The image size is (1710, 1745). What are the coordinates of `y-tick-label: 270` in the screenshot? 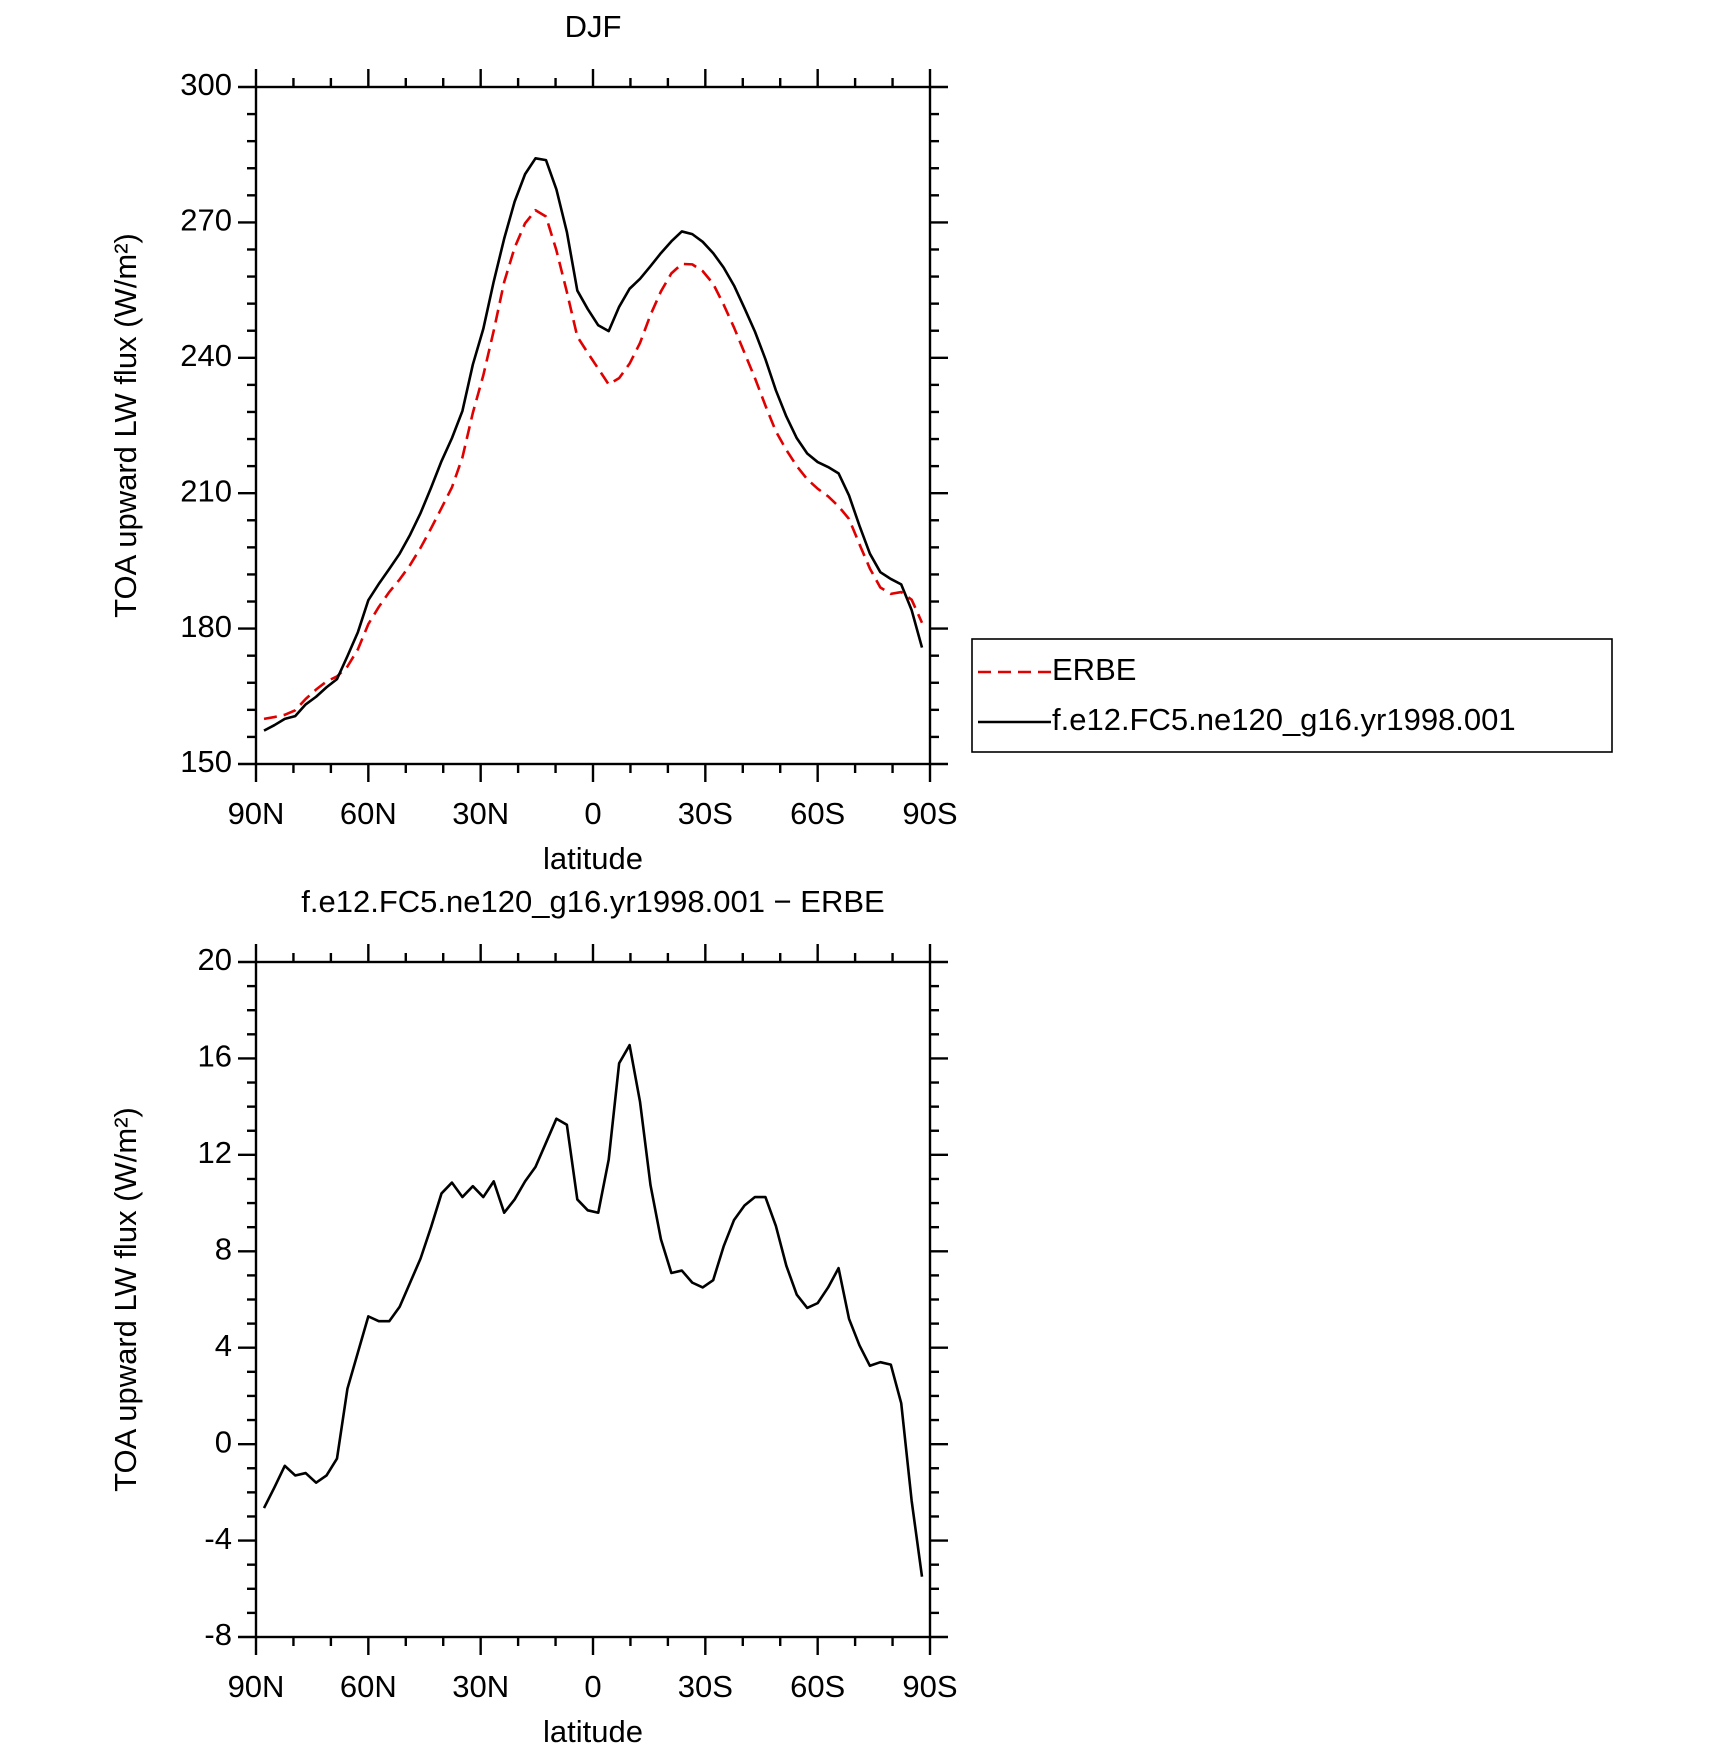 It's located at (206, 220).